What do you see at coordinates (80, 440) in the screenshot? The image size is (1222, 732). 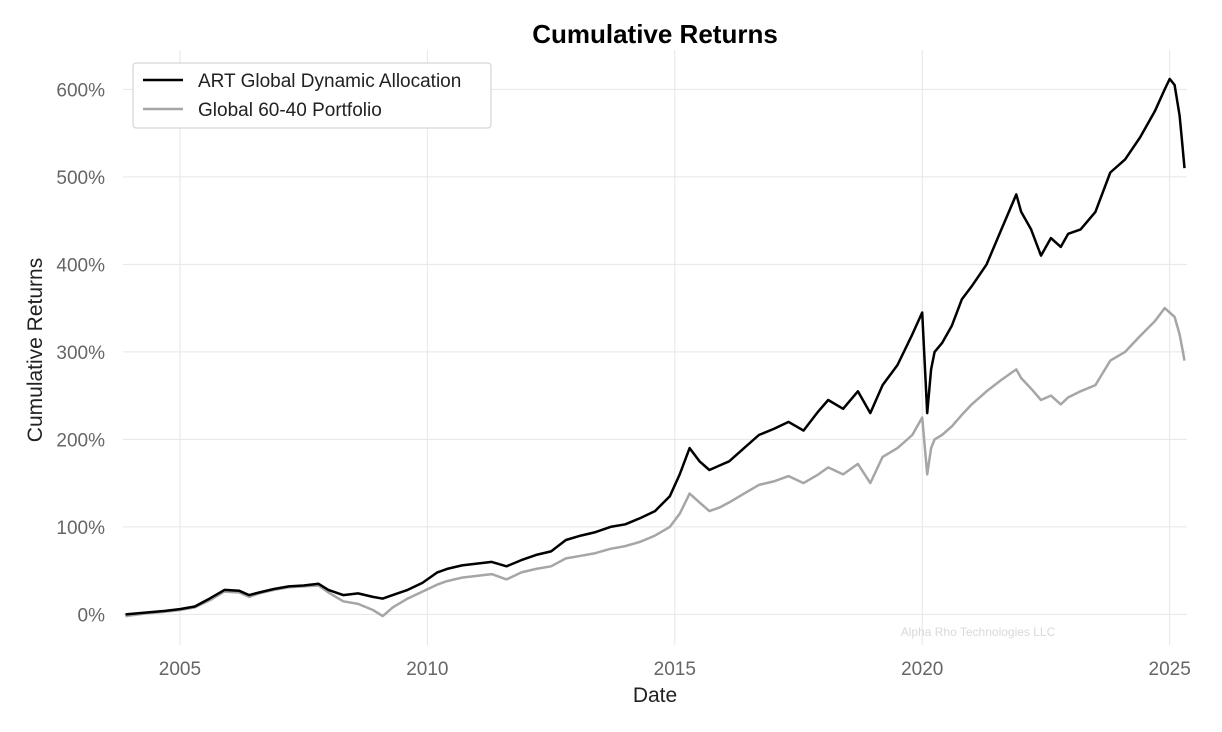 I see `y-tick-label: 200%` at bounding box center [80, 440].